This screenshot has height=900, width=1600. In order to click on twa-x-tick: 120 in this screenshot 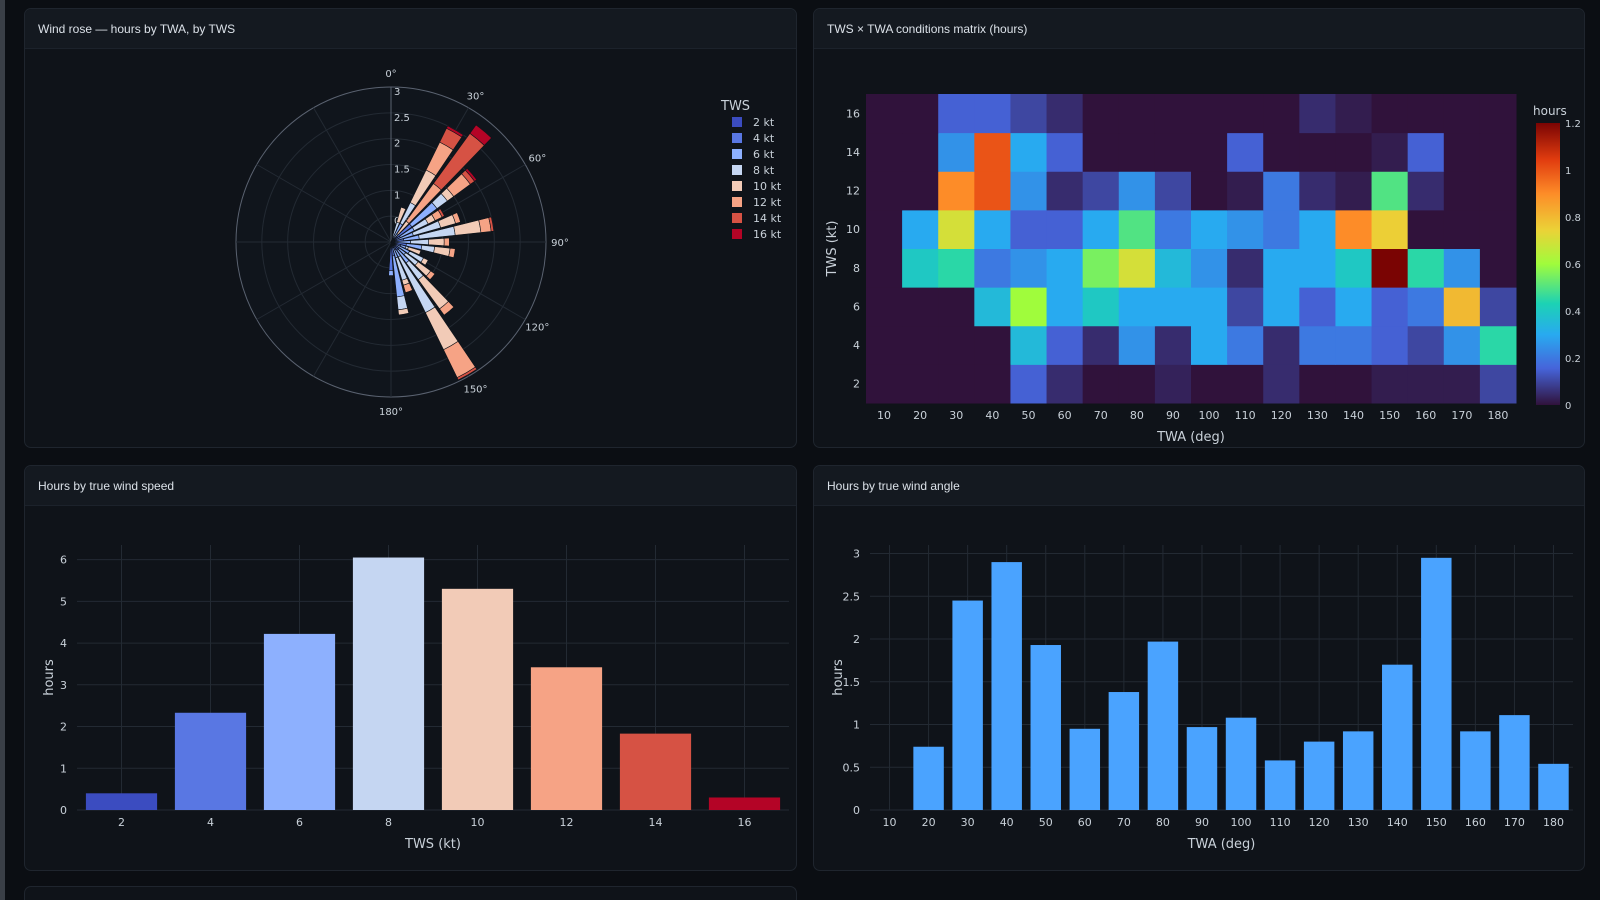, I will do `click(1319, 822)`.